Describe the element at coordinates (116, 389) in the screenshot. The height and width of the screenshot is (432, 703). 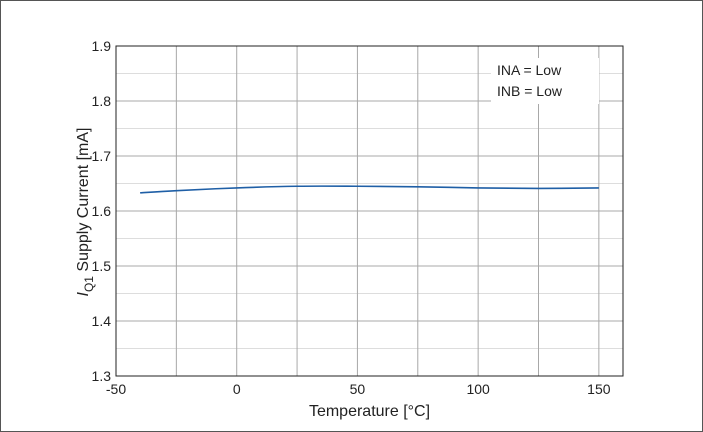
I see `x-tick-label: -50` at that location.